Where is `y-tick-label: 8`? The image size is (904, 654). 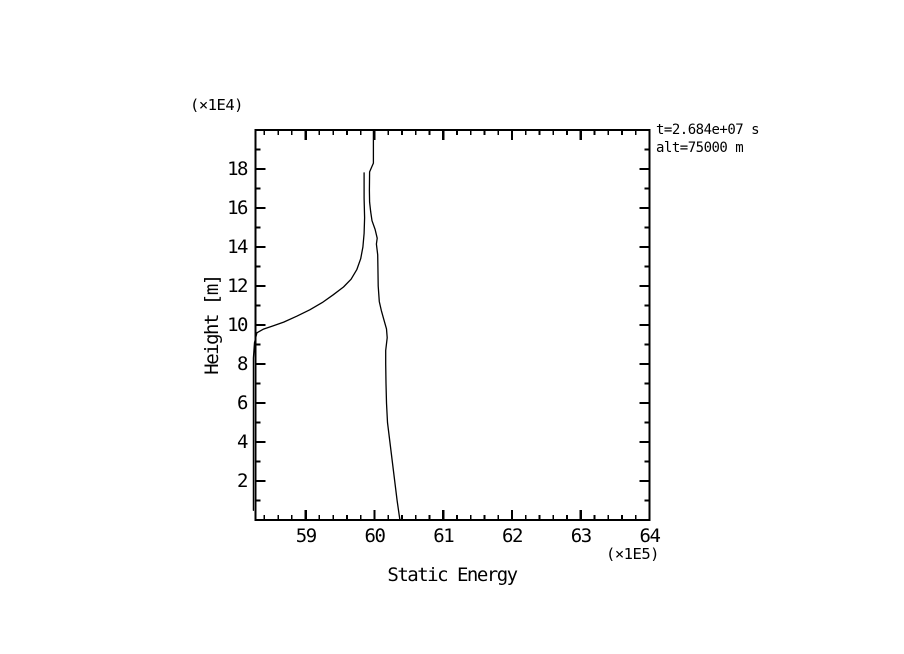 y-tick-label: 8 is located at coordinates (242, 364).